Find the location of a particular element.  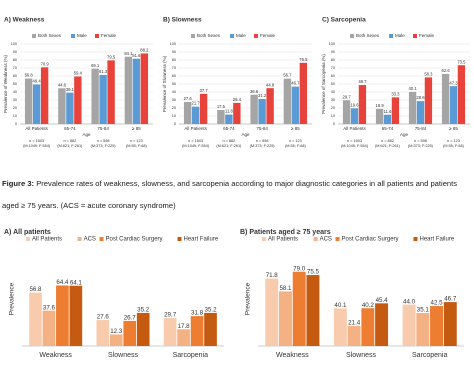

value-label: 28.6 is located at coordinates (420, 97).